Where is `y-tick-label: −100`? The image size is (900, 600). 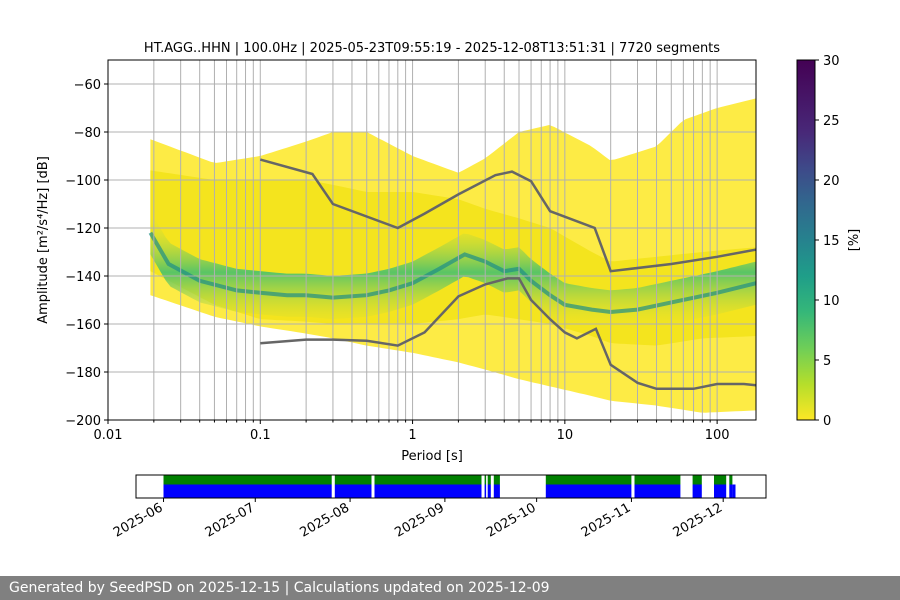
y-tick-label: −100 is located at coordinates (83, 181).